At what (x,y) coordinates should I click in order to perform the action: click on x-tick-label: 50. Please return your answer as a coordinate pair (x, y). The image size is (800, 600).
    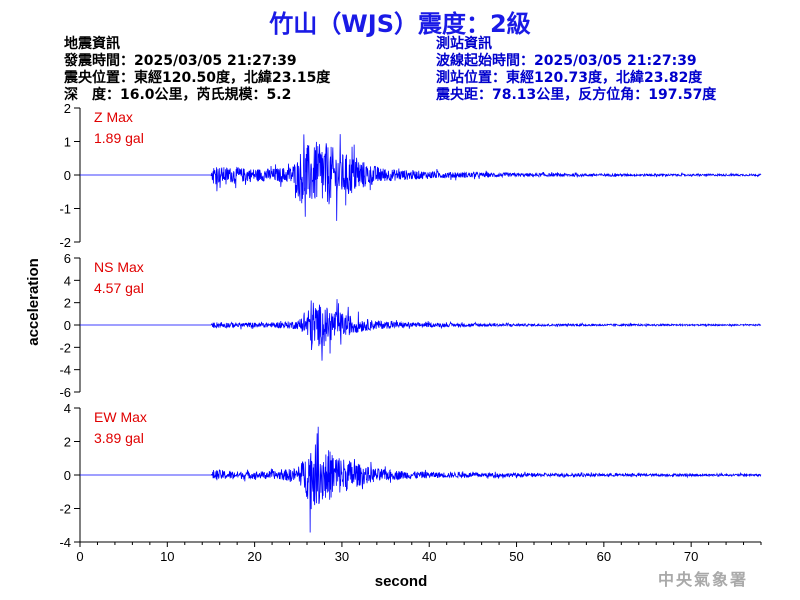
    Looking at the image, I should click on (516, 556).